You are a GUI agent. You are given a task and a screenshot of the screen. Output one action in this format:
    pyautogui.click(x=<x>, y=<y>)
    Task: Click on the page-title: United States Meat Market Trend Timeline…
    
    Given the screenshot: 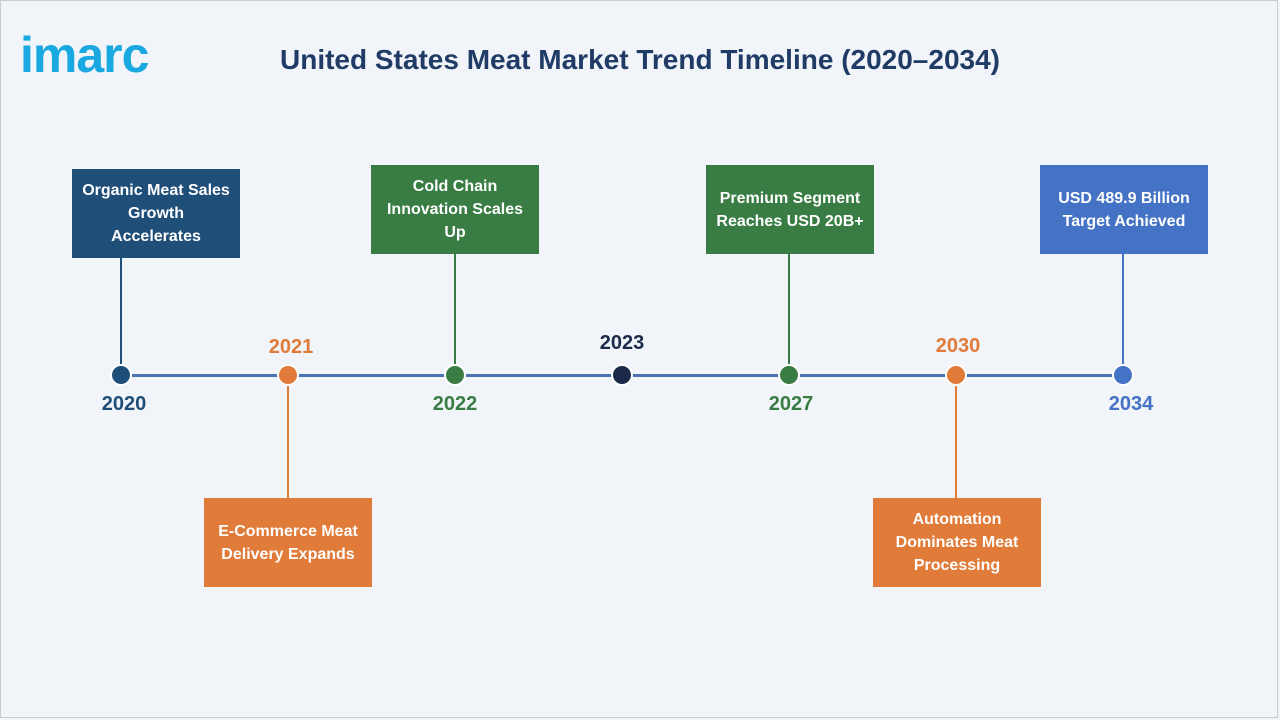 What is the action you would take?
    pyautogui.click(x=640, y=59)
    